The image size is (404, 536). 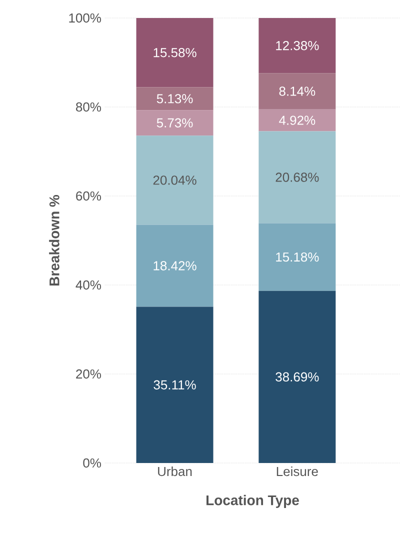 I want to click on y-tick-label: 100%, so click(x=85, y=18).